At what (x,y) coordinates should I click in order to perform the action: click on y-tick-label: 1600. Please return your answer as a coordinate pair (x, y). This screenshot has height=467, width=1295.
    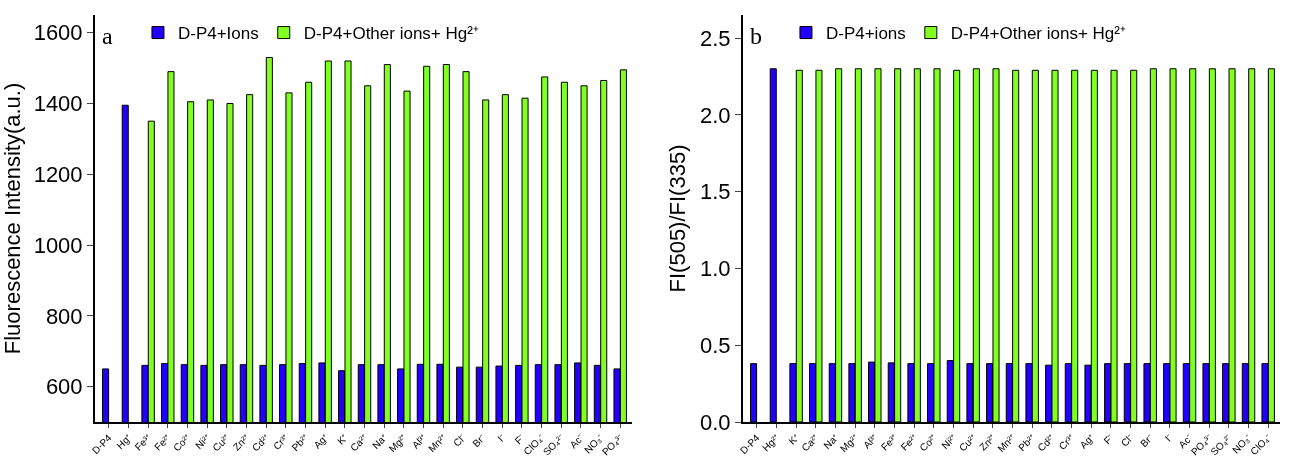
    Looking at the image, I should click on (58, 33).